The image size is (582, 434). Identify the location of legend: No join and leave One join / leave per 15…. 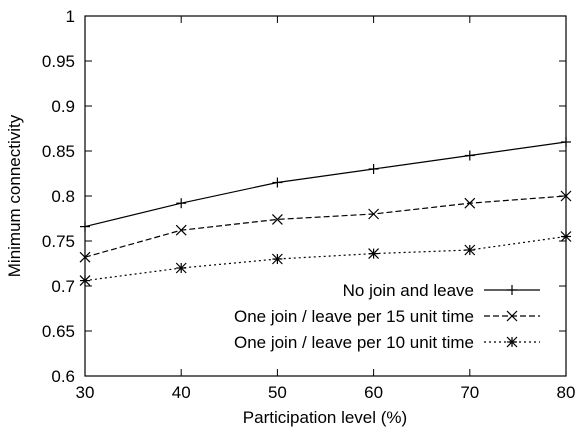
(387, 316).